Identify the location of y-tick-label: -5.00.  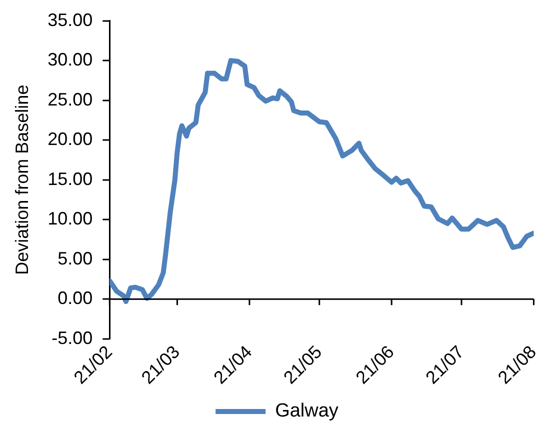
(72, 338).